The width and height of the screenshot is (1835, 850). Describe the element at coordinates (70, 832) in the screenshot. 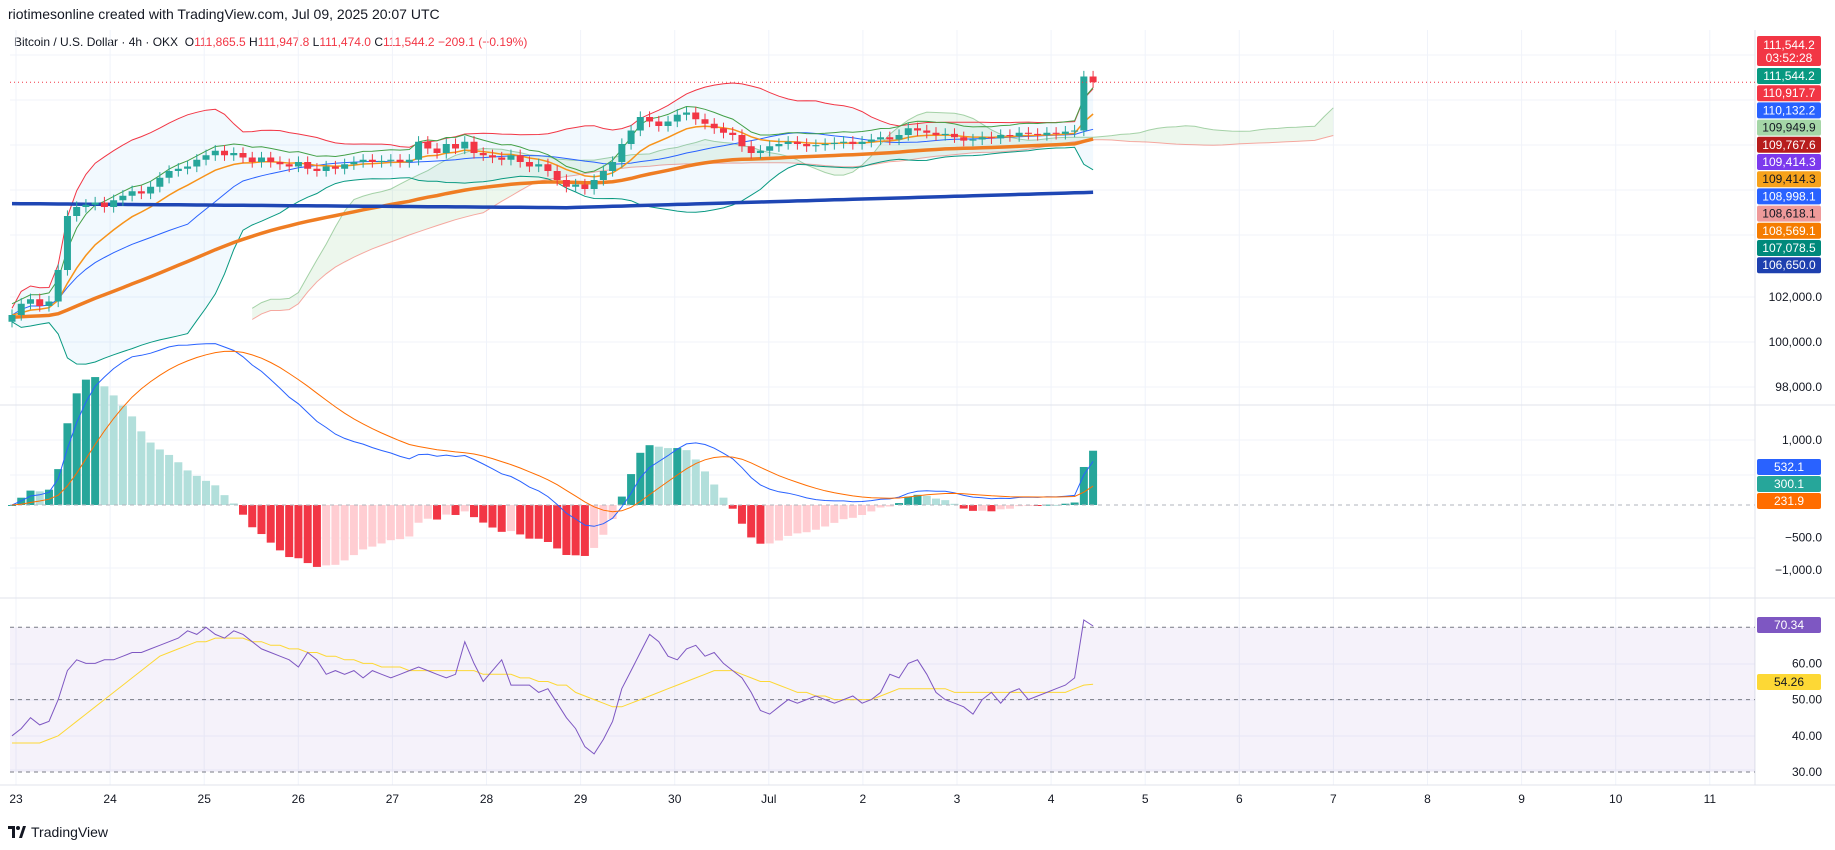

I see `tradingview-brand: TradingView` at that location.